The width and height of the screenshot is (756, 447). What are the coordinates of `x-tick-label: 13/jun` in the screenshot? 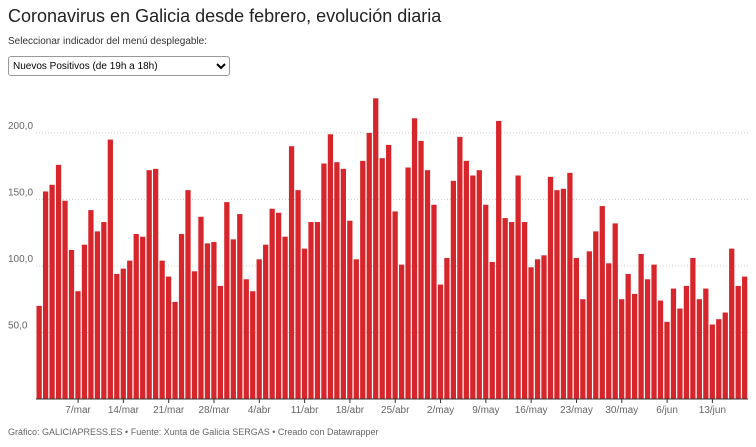 It's located at (712, 410).